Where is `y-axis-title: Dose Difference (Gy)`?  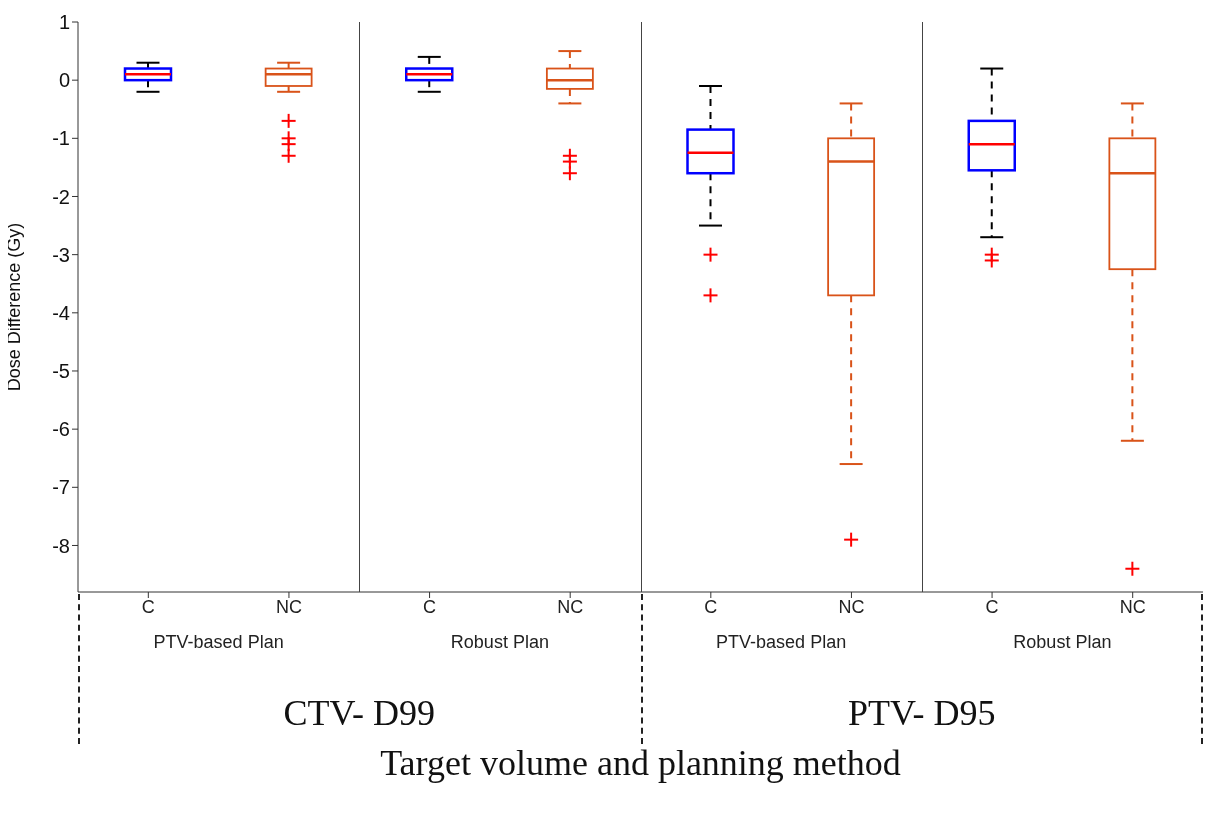 y-axis-title: Dose Difference (Gy) is located at coordinates (14, 307).